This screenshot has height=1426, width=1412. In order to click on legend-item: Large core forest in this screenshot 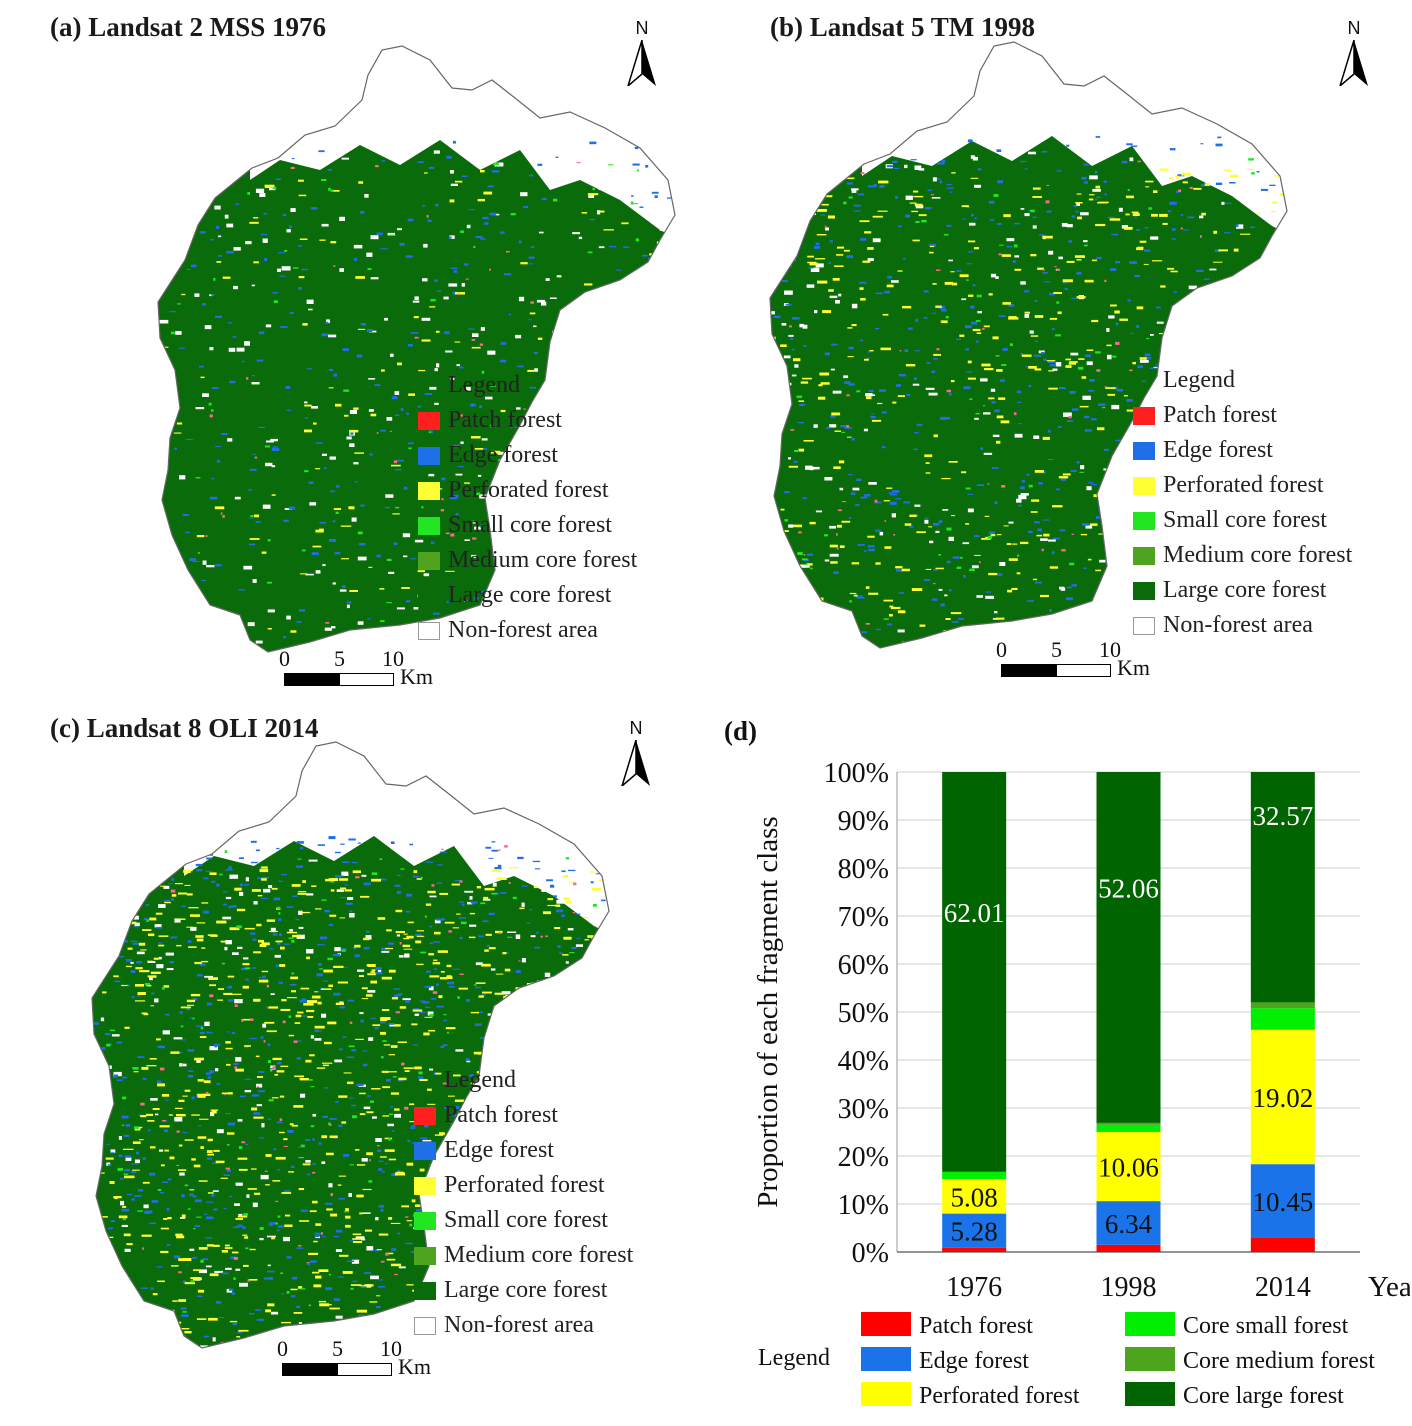, I will do `click(527, 595)`.